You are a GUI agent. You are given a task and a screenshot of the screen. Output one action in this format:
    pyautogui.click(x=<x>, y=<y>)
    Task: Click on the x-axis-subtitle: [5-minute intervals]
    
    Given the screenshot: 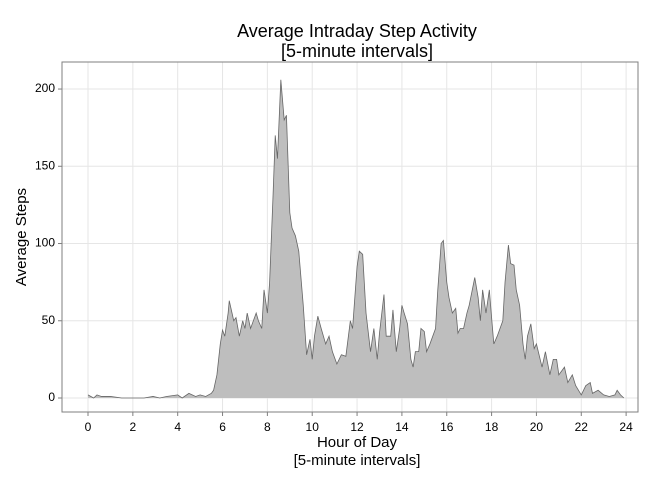 What is the action you would take?
    pyautogui.click(x=357, y=460)
    